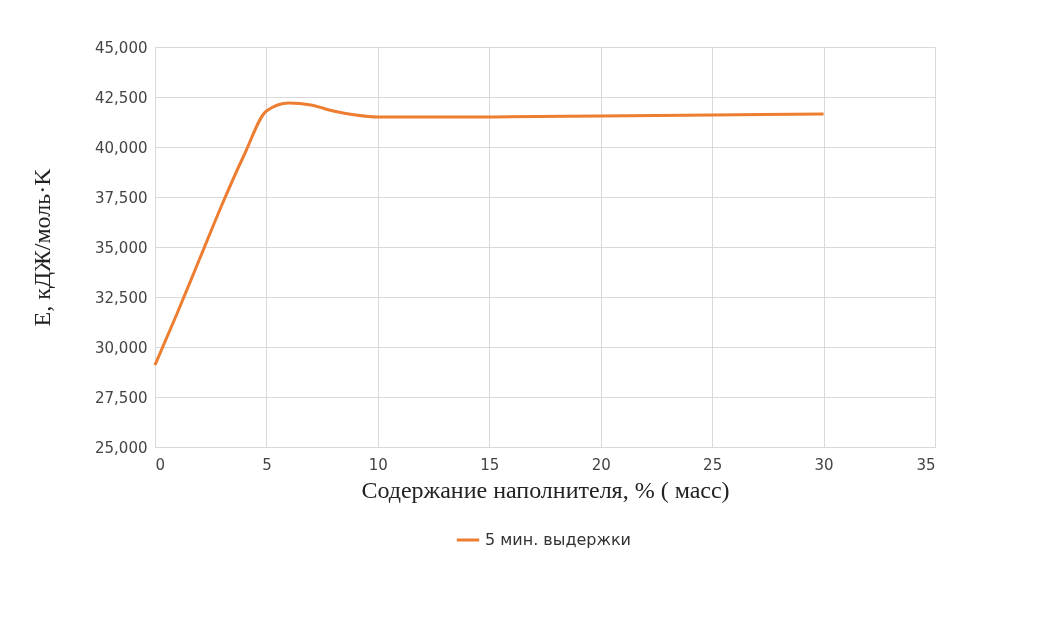  What do you see at coordinates (378, 464) in the screenshot?
I see `x-tick-label: 10` at bounding box center [378, 464].